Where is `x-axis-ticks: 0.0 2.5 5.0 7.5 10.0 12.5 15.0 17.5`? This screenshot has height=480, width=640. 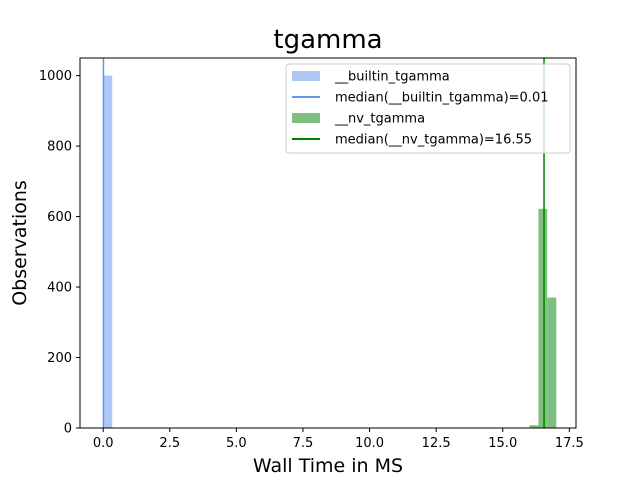 x-axis-ticks: 0.0 2.5 5.0 7.5 10.0 12.5 15.0 17.5 is located at coordinates (338, 439).